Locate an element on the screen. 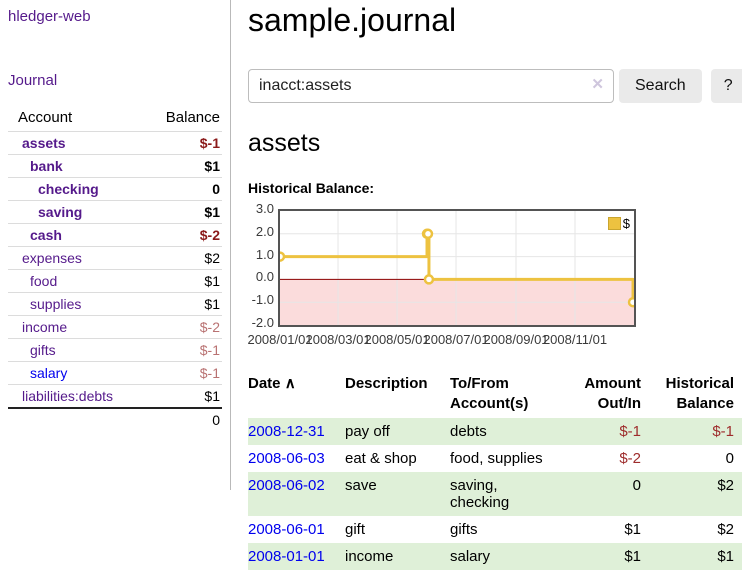  help-button: ? is located at coordinates (726, 86).